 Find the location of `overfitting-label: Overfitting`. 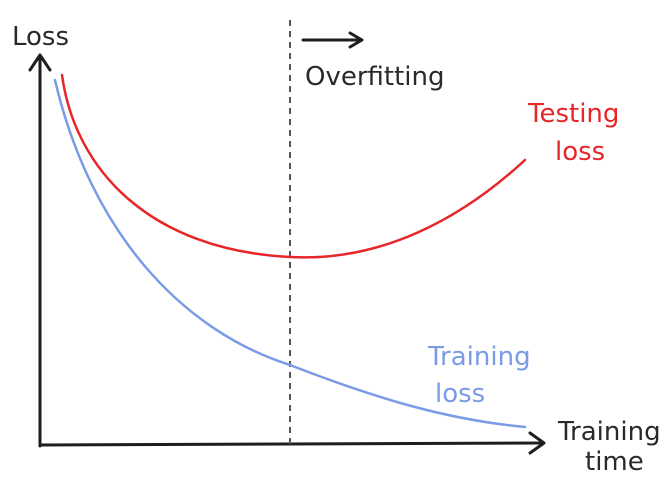

overfitting-label: Overfitting is located at coordinates (375, 77).